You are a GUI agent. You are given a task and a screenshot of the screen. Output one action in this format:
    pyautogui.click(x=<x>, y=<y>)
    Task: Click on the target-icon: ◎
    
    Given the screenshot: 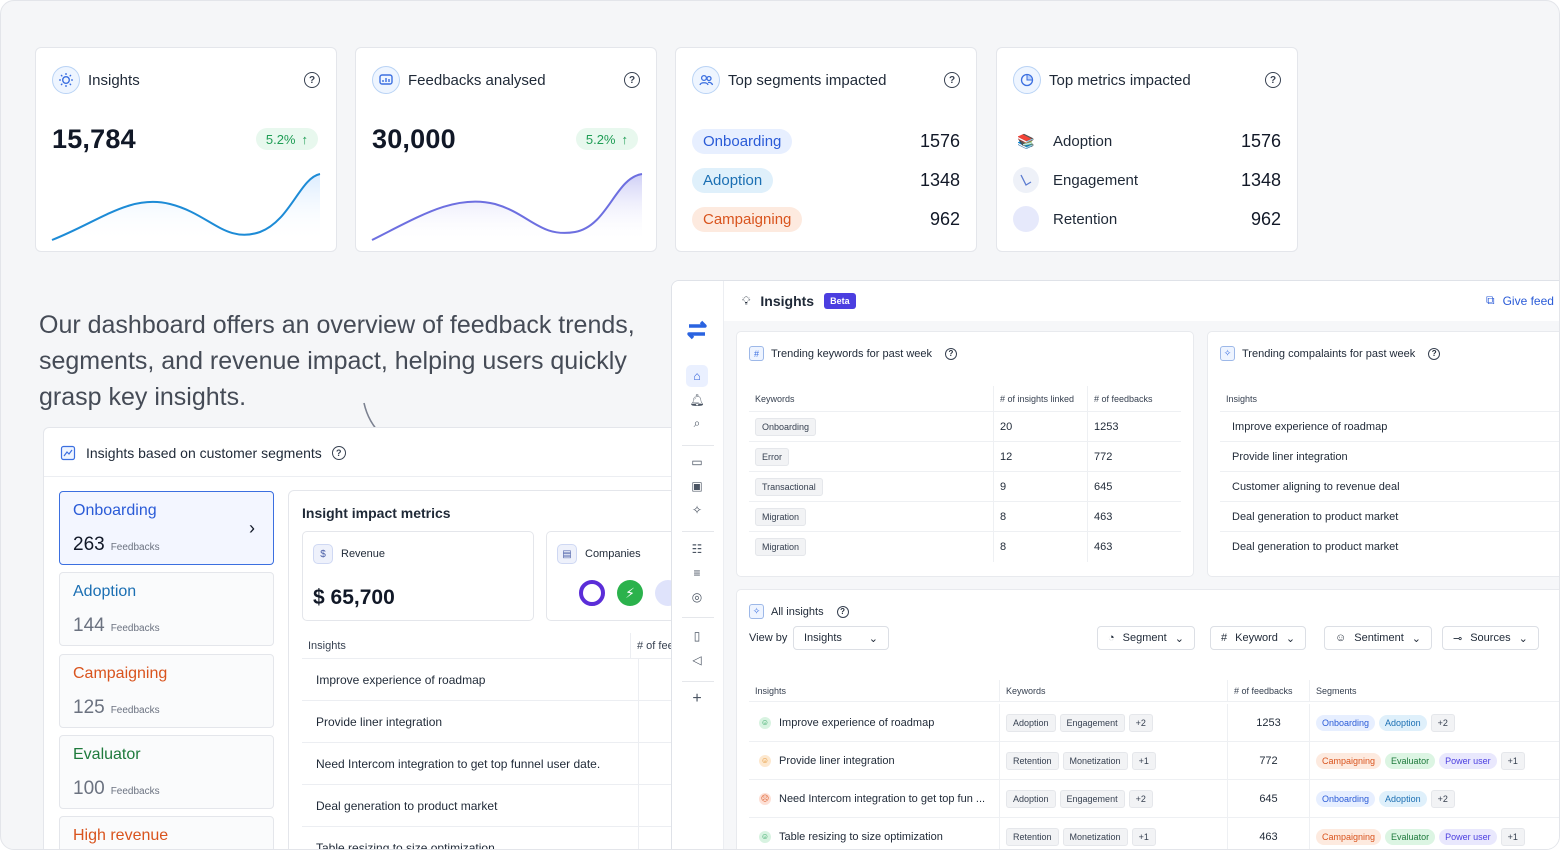 What is the action you would take?
    pyautogui.click(x=697, y=597)
    